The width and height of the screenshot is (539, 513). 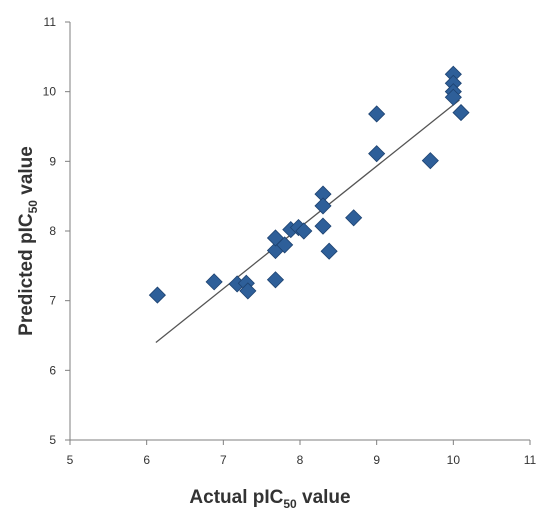 I want to click on x-tick-label: 9, so click(x=376, y=460).